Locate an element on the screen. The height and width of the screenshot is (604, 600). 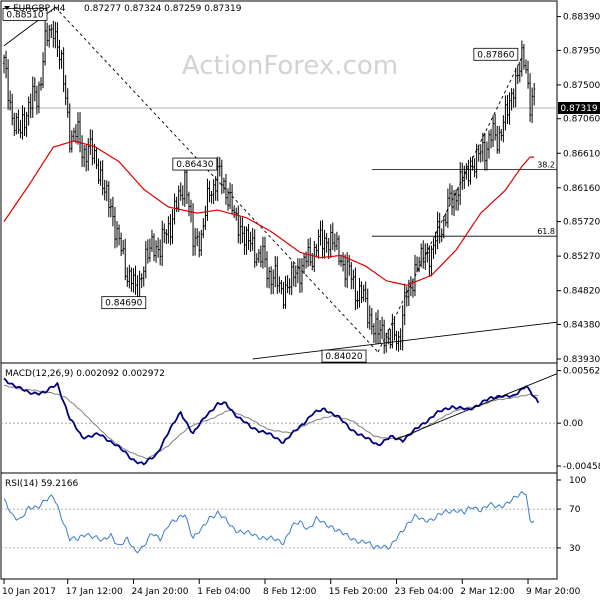
price-annotation-label: 0.88510 is located at coordinates (24, 15).